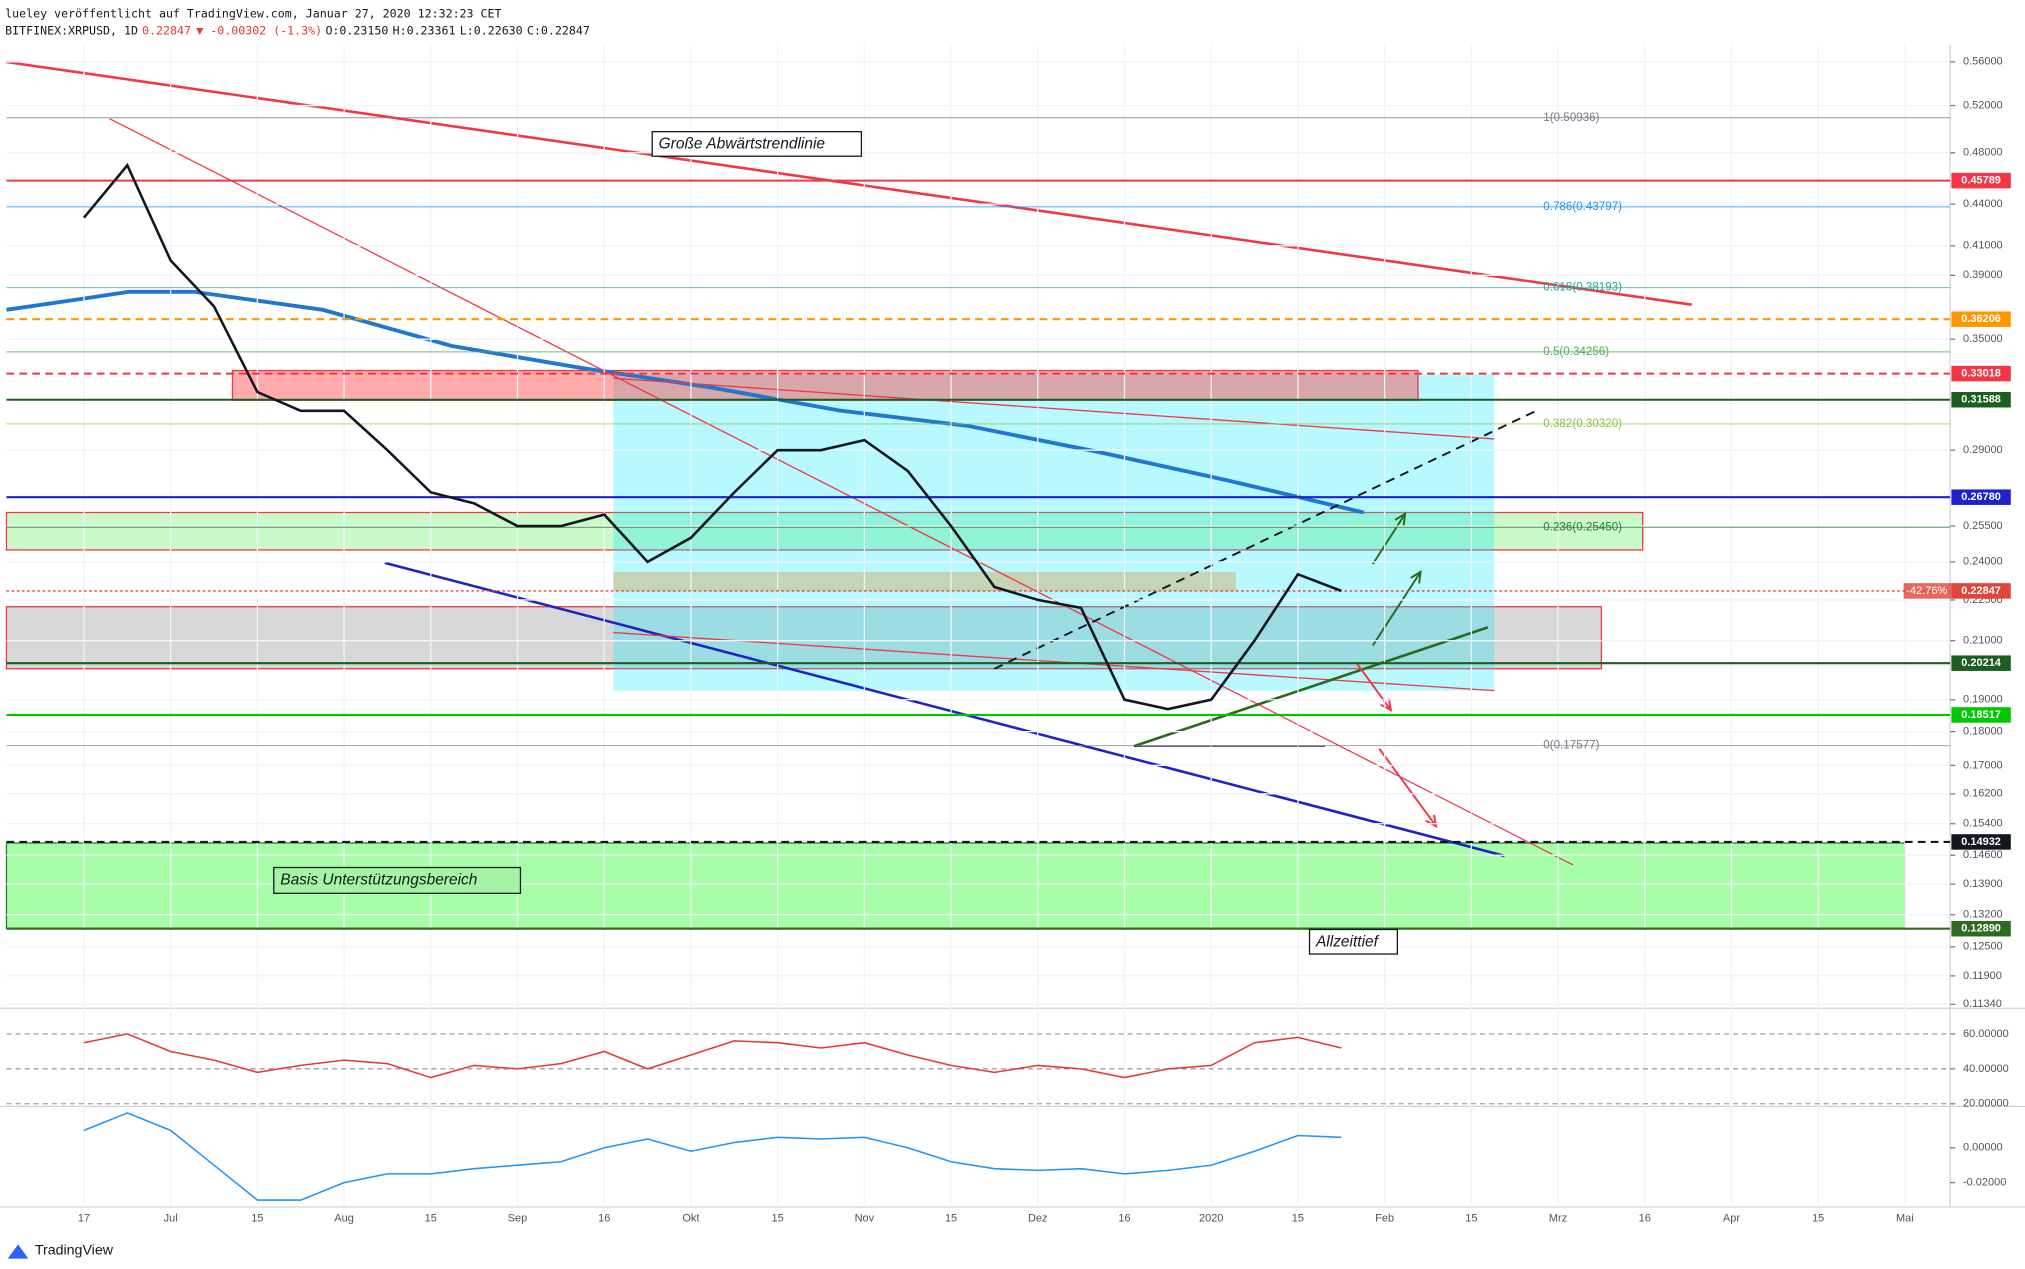 This screenshot has height=1269, width=2025. I want to click on level-label: 0.26780, so click(1981, 497).